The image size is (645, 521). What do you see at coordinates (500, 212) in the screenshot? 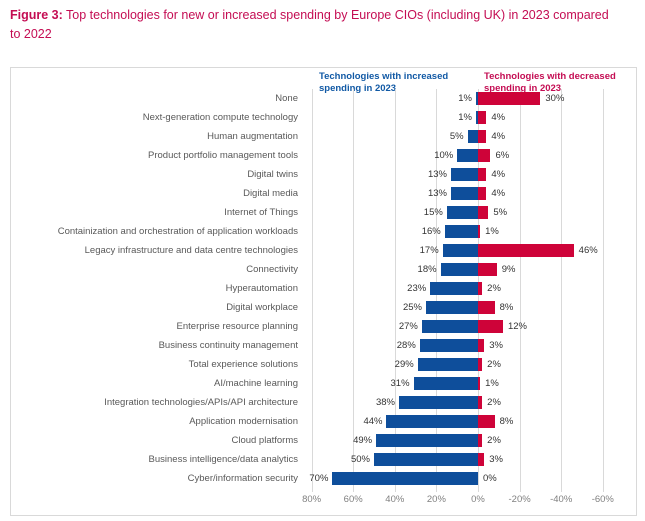
I see `decreased-value-label: 5%` at bounding box center [500, 212].